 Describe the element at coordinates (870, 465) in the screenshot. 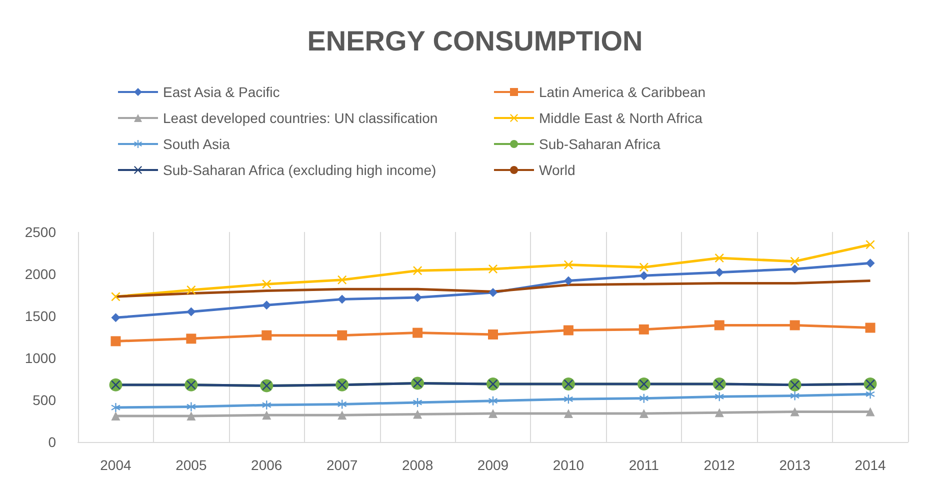

I see `x-tick-label: 2014` at that location.